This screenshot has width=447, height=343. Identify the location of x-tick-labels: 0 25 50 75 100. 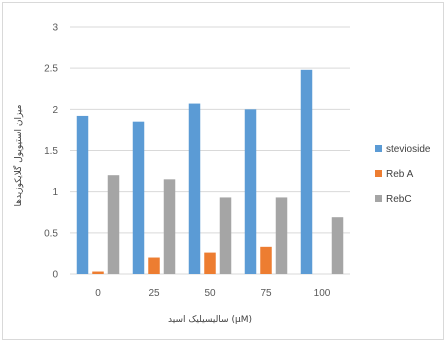
(213, 293).